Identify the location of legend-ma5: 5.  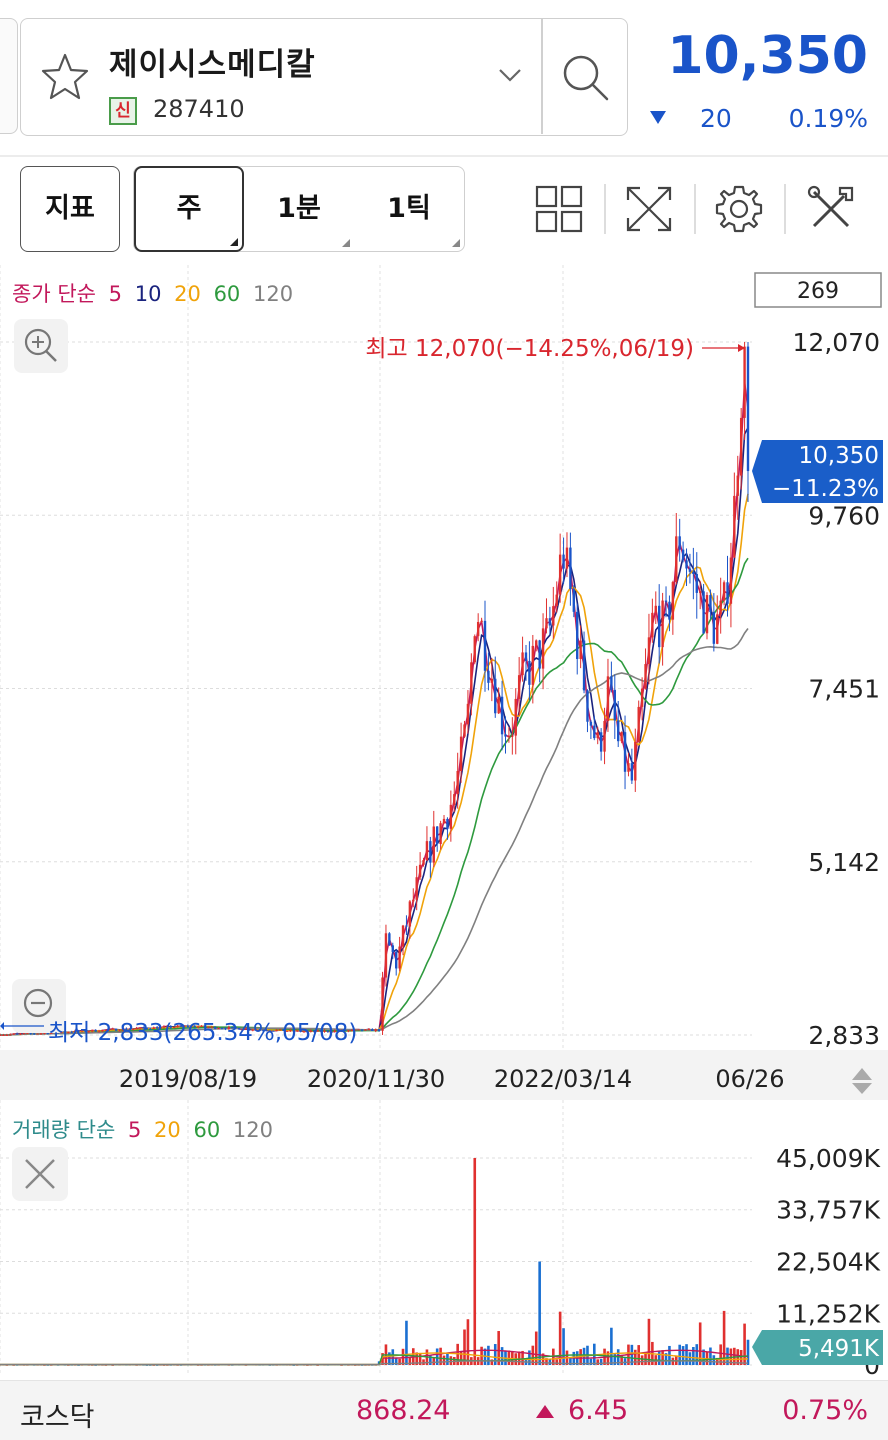
(115, 294).